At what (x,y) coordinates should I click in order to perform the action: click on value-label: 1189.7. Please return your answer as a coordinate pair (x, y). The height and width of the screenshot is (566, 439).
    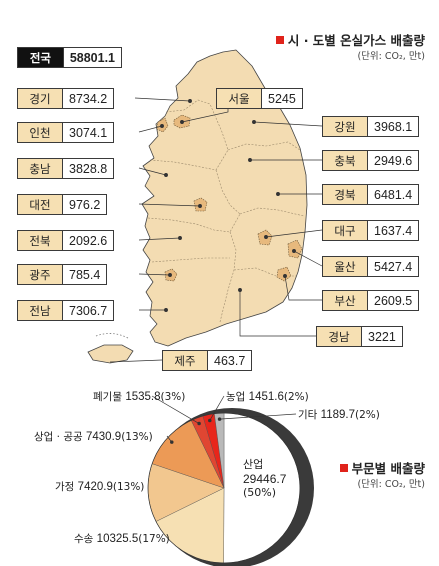
    Looking at the image, I should click on (337, 415).